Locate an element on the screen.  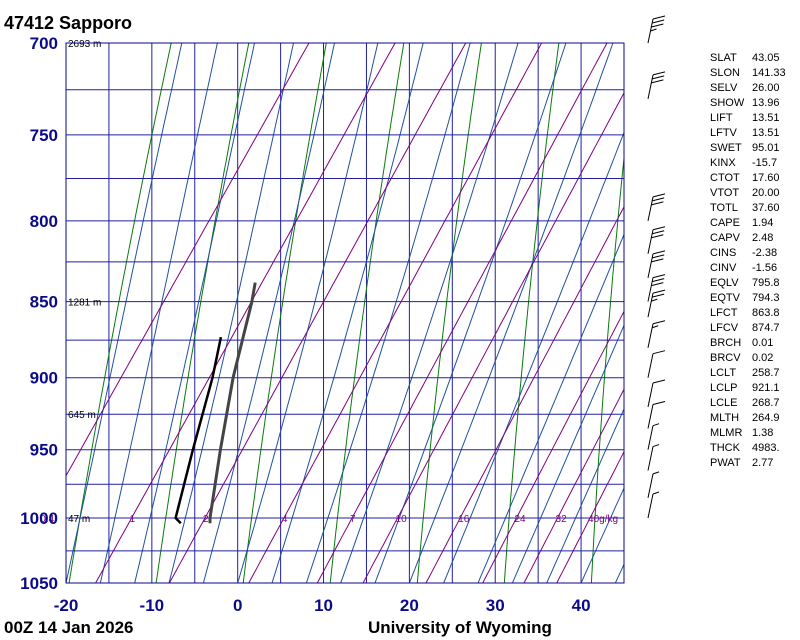
height-label: 645 m is located at coordinates (82, 415).